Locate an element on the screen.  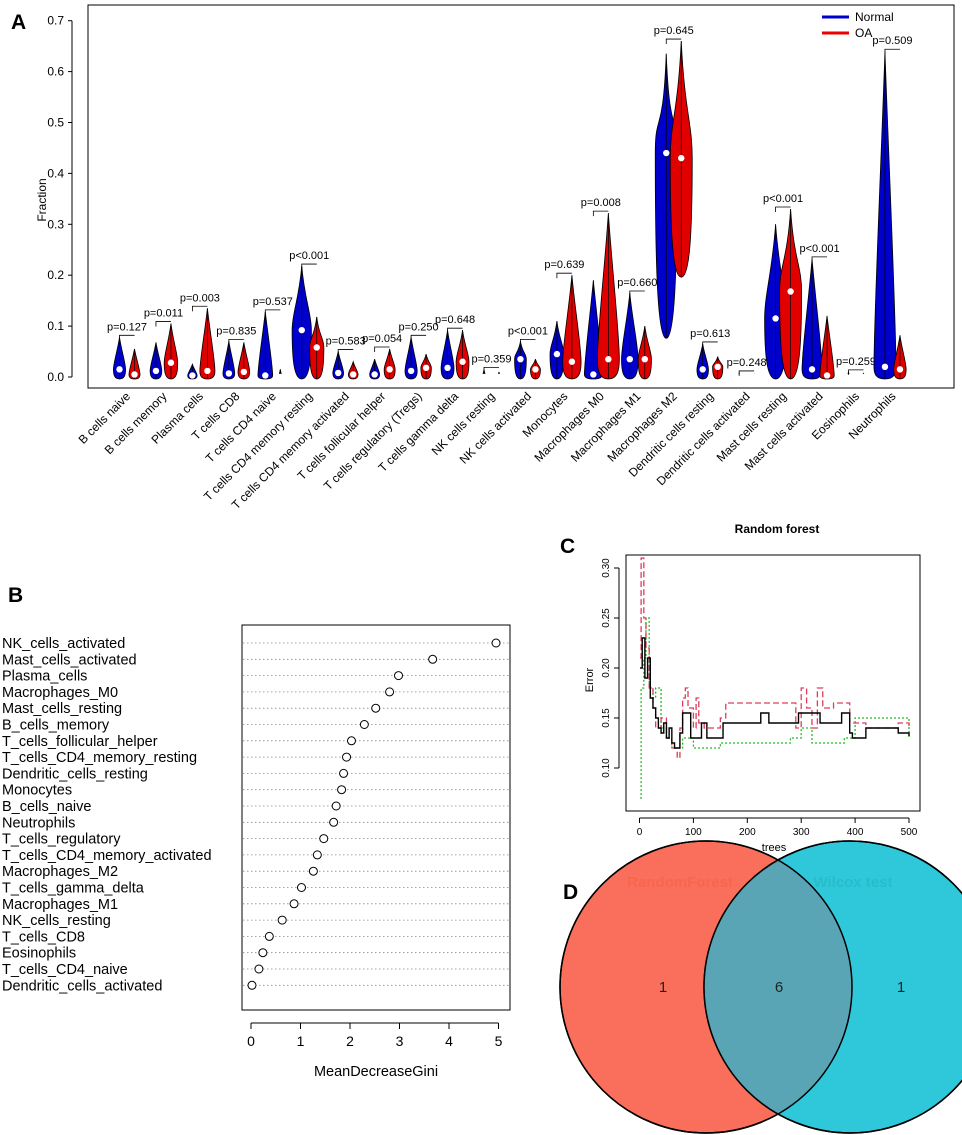
p-value-label: p=0.648 is located at coordinates (455, 320).